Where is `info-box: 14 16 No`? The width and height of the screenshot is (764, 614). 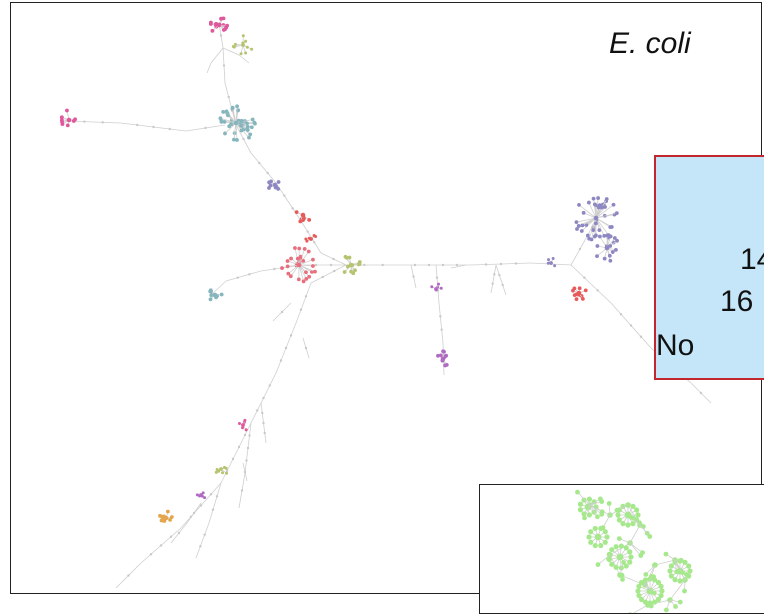
info-box: 14 16 No is located at coordinates (709, 267).